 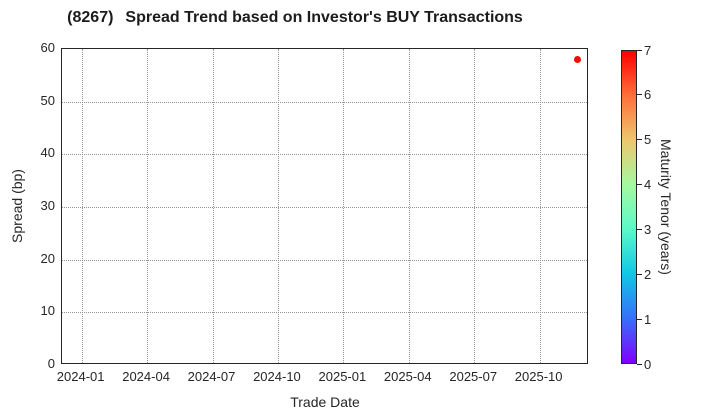 I want to click on colorbar-tick-label: 6, so click(x=648, y=95).